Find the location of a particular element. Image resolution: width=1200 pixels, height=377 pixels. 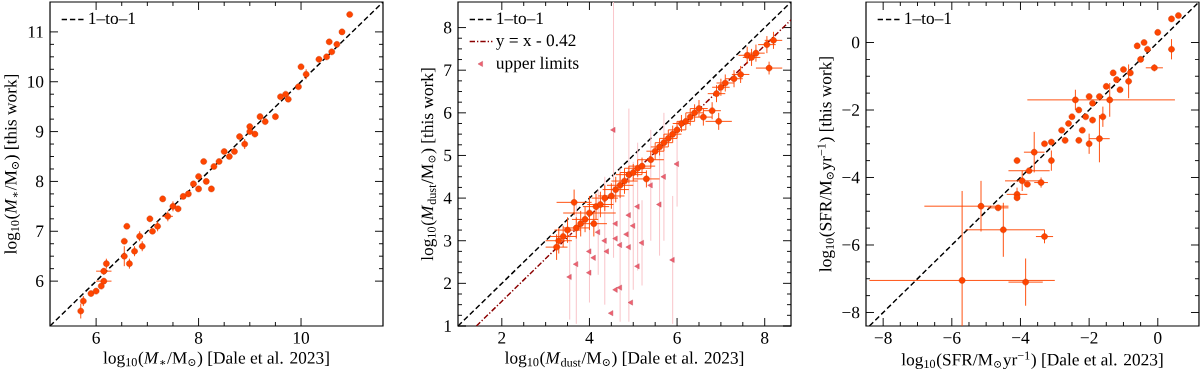

x-axis-title: log$_{10}$(M$_{∗}$/M$_{⊙}$) [Dale et al. 2023] is located at coordinates (216, 359).